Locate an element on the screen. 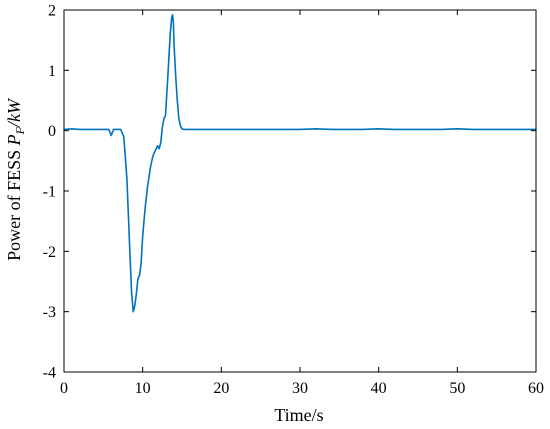 This screenshot has height=429, width=550. y-axis-title-symbol: P is located at coordinates (14, 140).